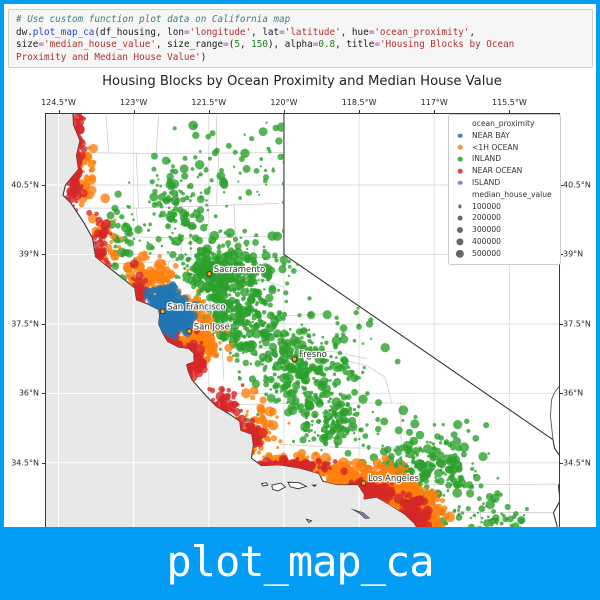  I want to click on legend-label: ocean_proximity, so click(503, 123).